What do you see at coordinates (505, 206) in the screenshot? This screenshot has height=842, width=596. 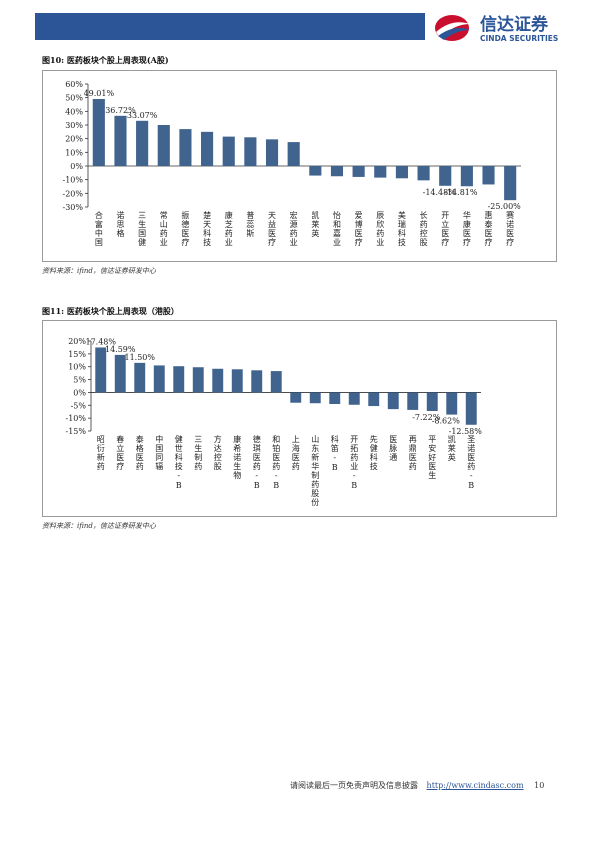 I see `data-label: -25.00%` at bounding box center [505, 206].